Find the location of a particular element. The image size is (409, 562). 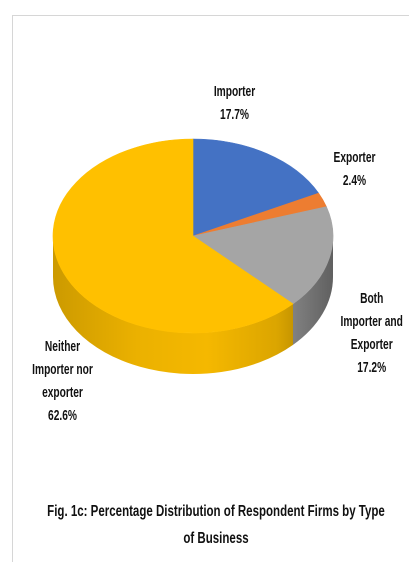

pie-slice-both-importer-and-exporter is located at coordinates (263, 255).